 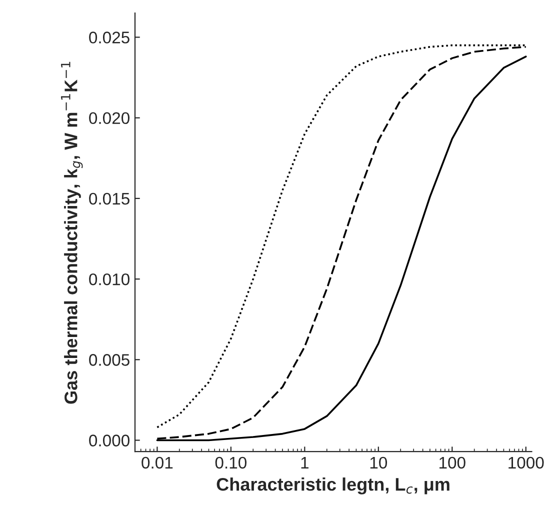 What do you see at coordinates (109, 279) in the screenshot?
I see `y-tick-label: 0.010` at bounding box center [109, 279].